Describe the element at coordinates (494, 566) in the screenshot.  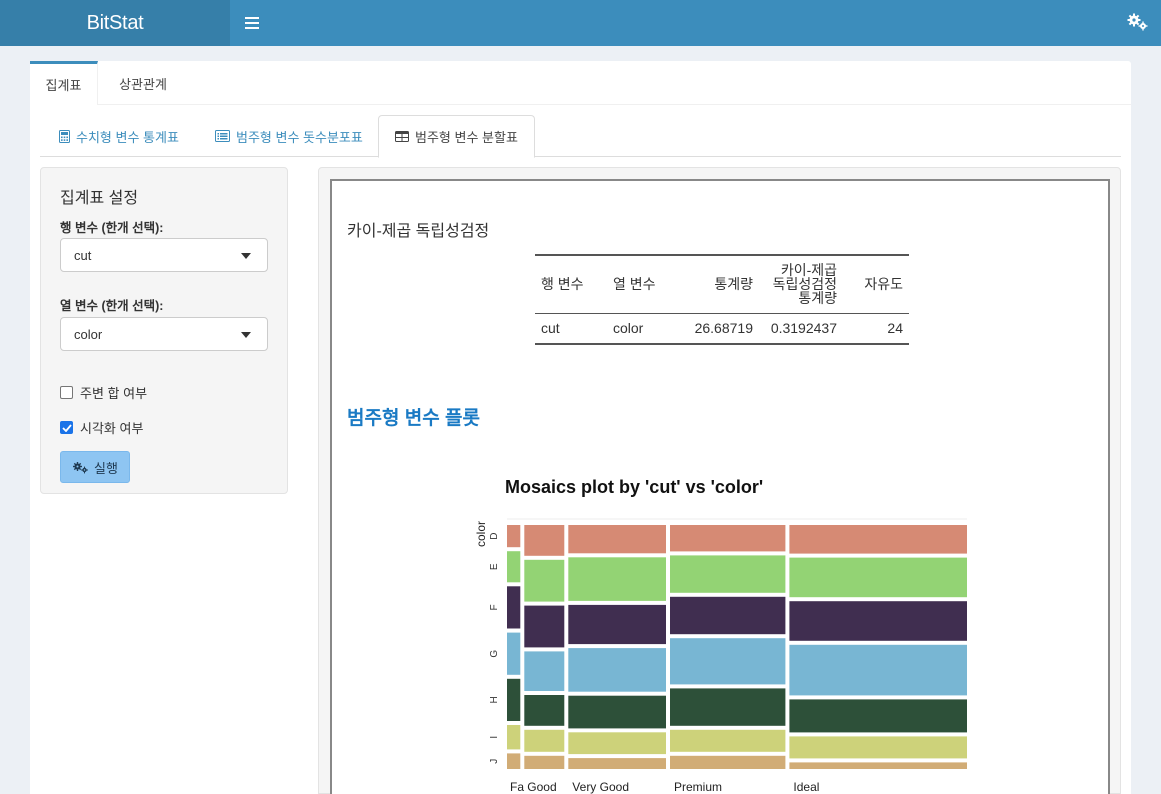
I see `y-tick-label: E` at that location.